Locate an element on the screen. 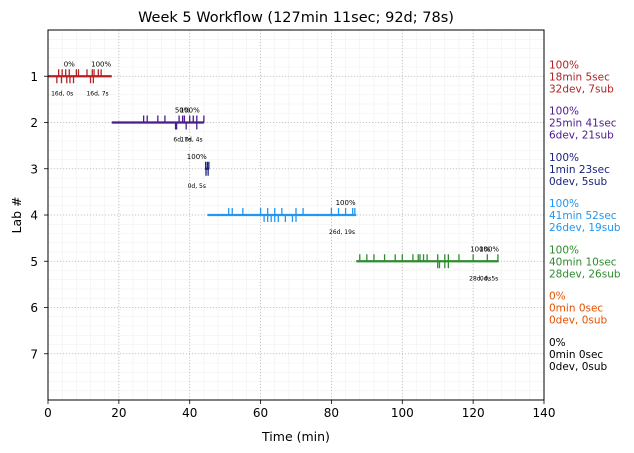 This screenshot has height=453, width=634. y-tick-label: 3 is located at coordinates (34, 169).